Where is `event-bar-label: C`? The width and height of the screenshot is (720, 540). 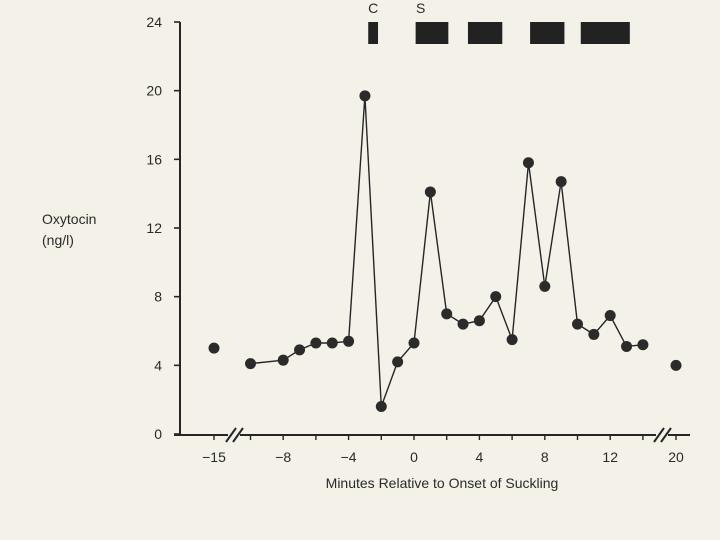 event-bar-label: C is located at coordinates (373, 8).